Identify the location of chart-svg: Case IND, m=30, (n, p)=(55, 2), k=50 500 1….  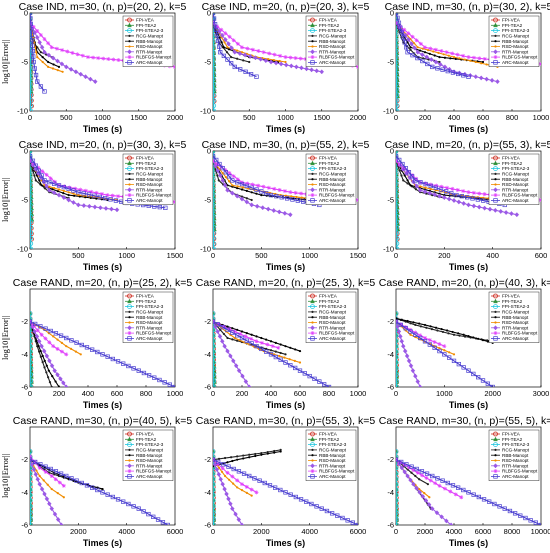
(284, 205).